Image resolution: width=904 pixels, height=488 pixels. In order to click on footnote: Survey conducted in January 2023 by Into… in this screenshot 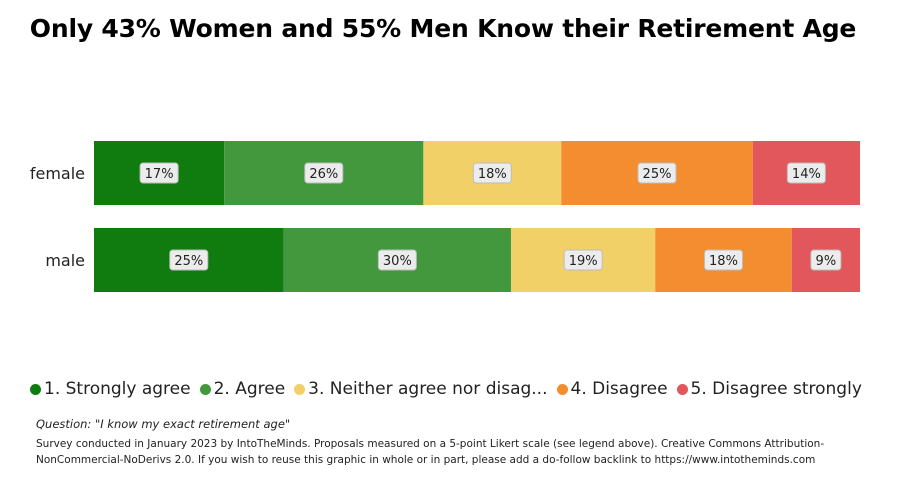, I will do `click(430, 452)`.